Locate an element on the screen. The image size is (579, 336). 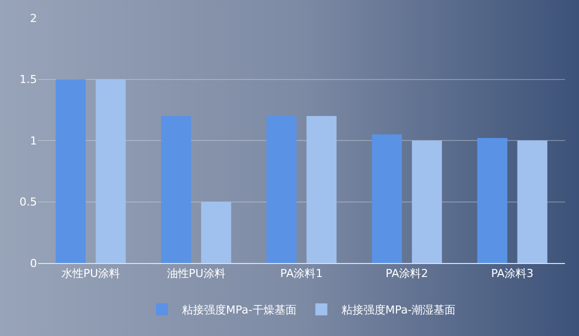
y-tick-label: 1.5 is located at coordinates (28, 79).